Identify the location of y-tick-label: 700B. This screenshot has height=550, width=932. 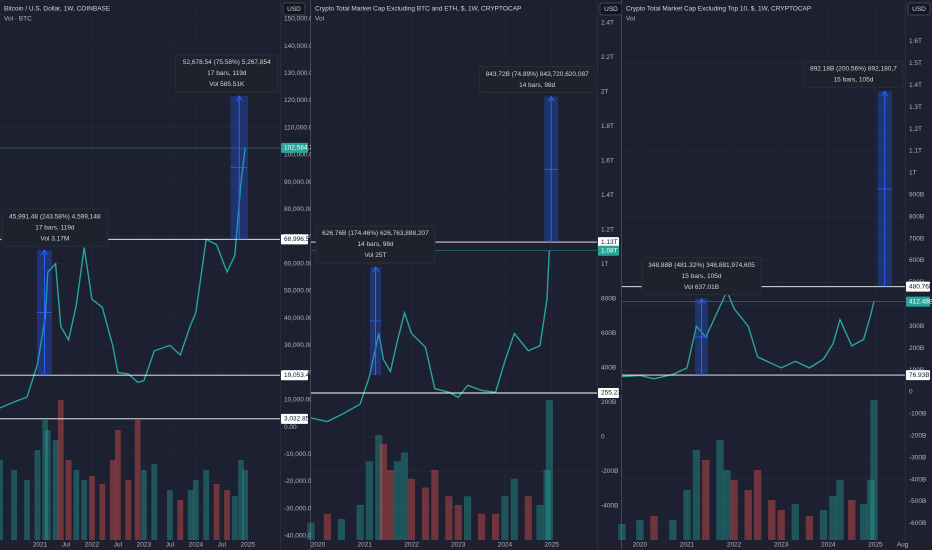
(916, 238).